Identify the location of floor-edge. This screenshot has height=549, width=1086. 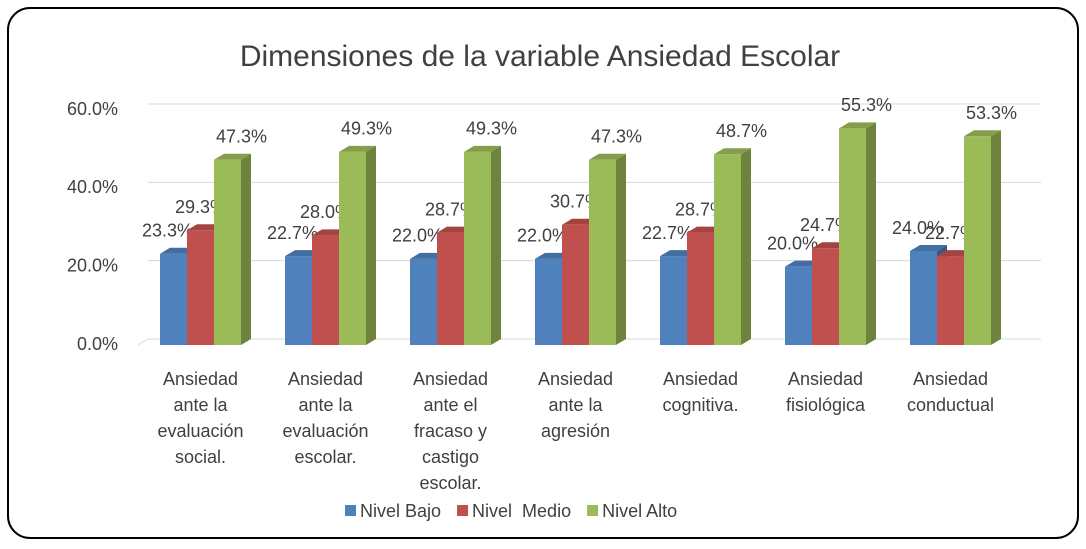
(143, 342).